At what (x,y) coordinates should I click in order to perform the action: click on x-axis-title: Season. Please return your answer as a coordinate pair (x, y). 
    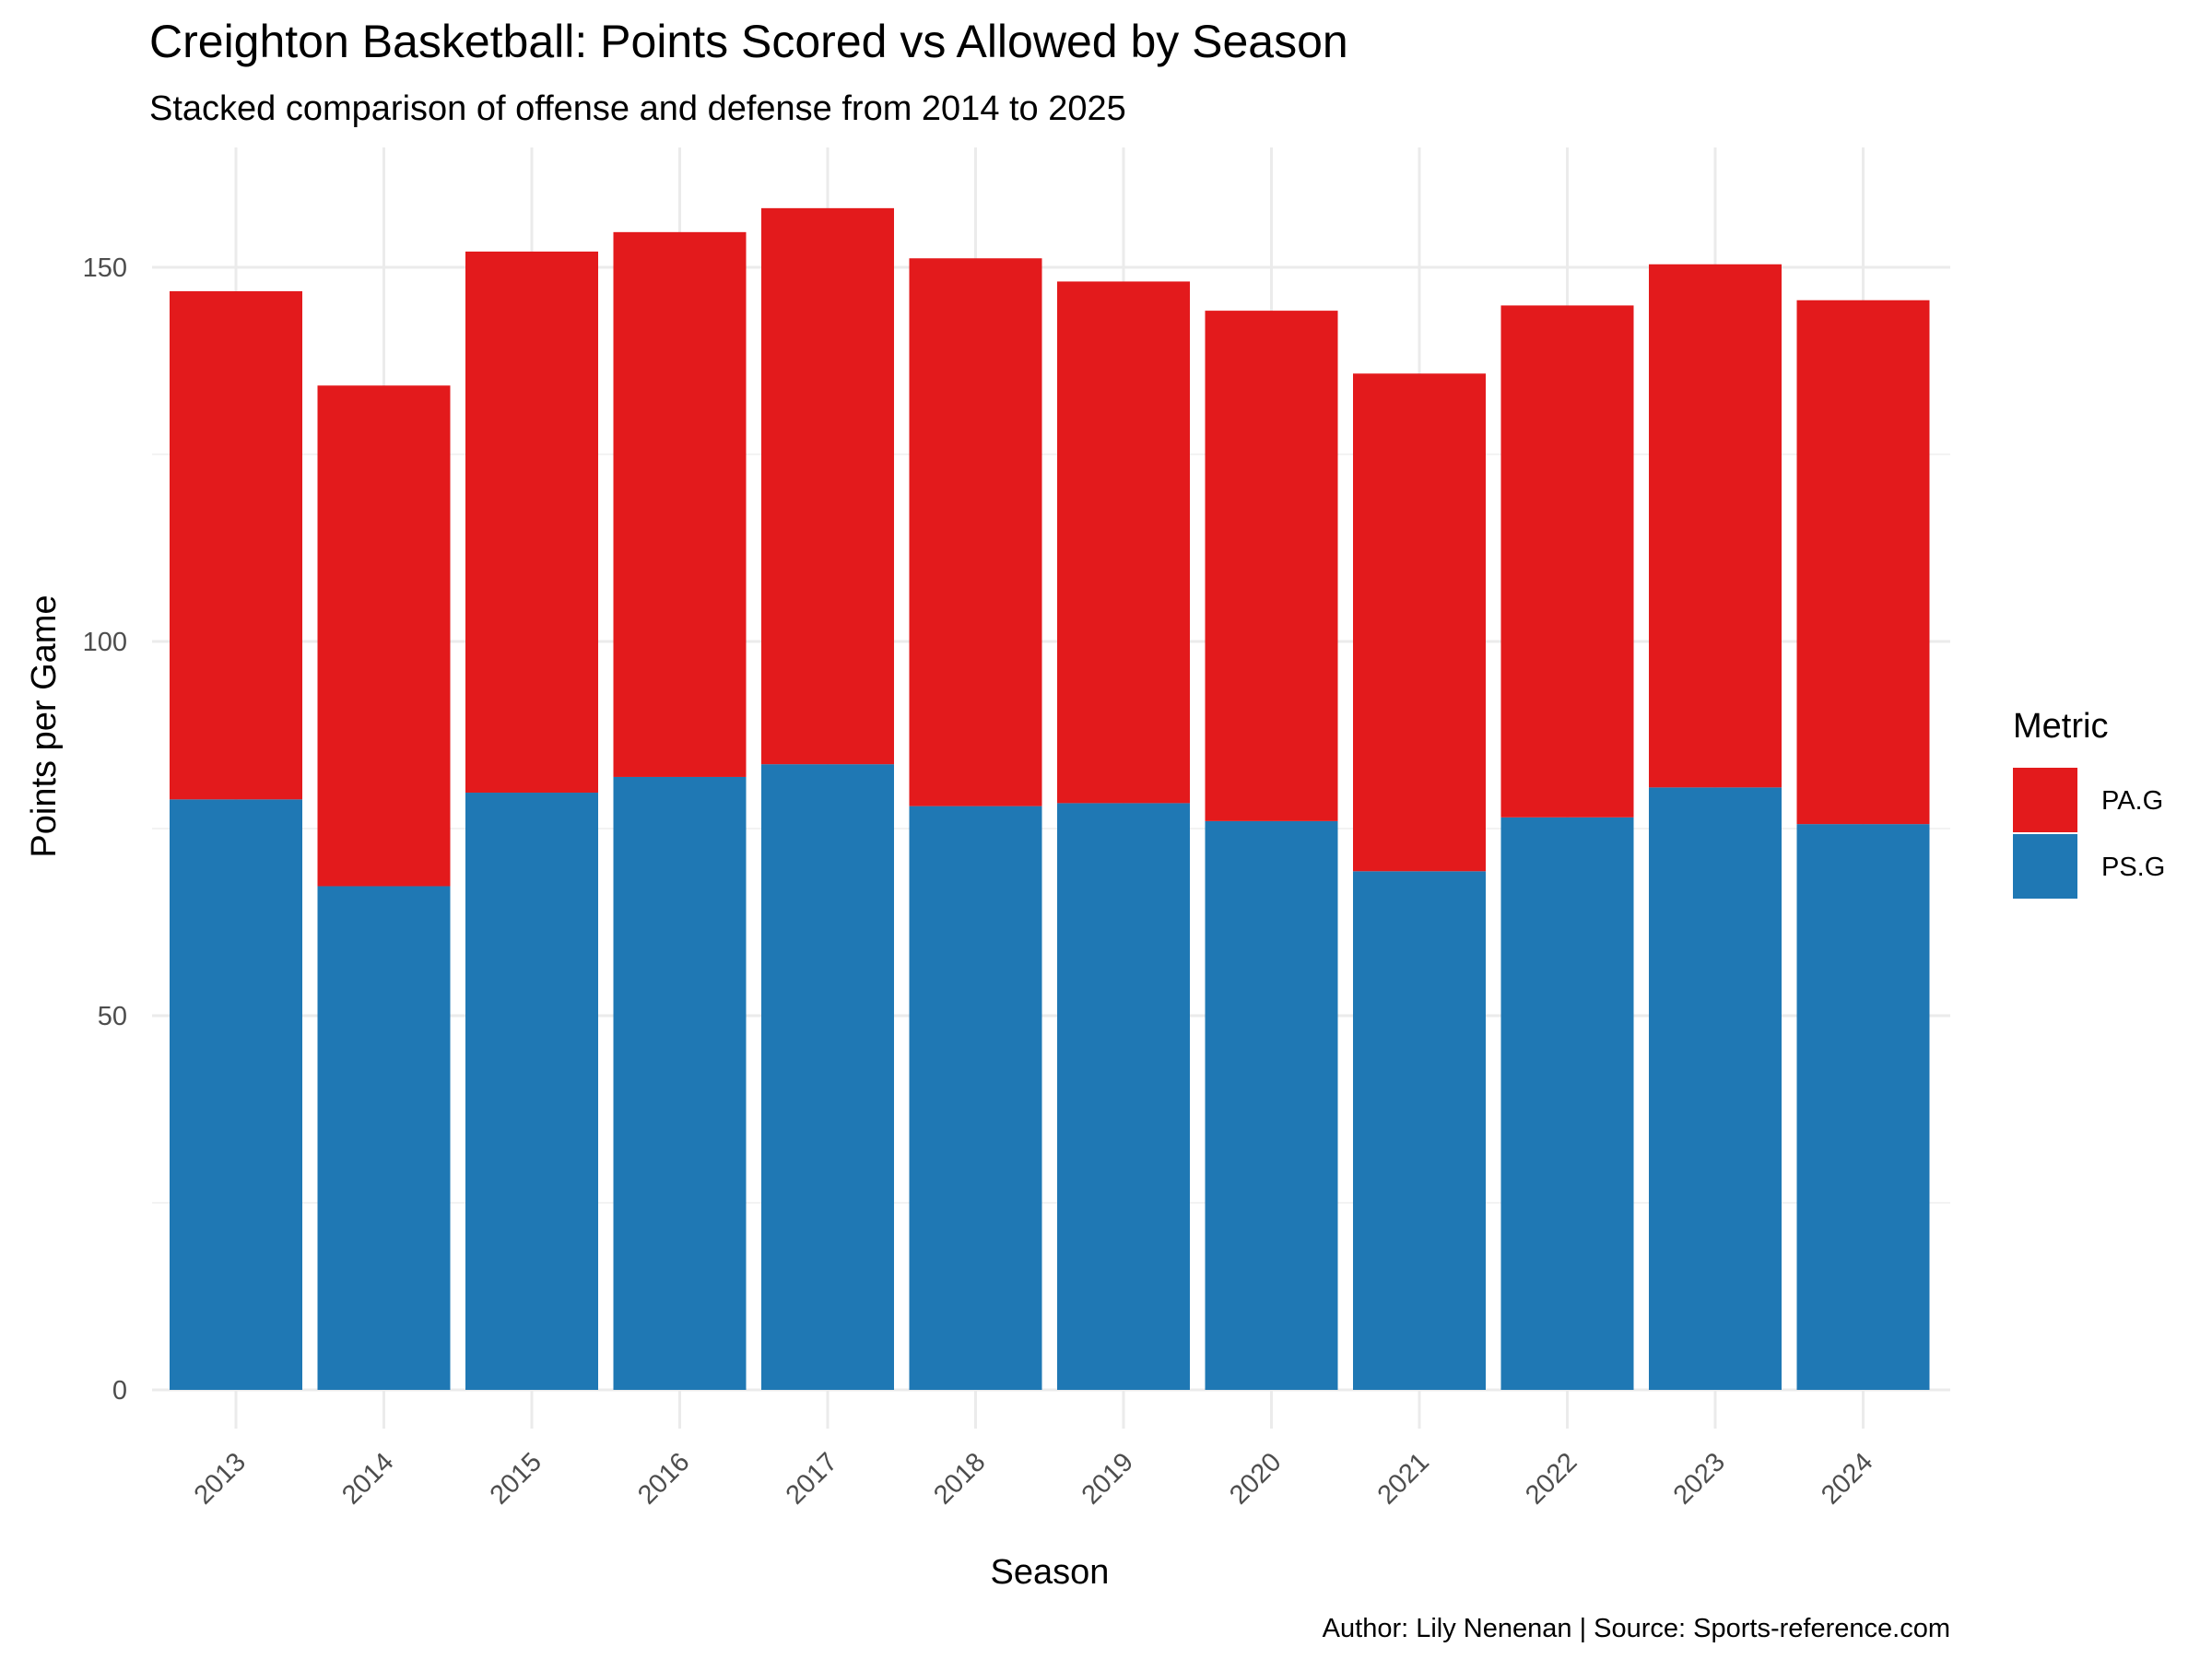
    Looking at the image, I should click on (1050, 1572).